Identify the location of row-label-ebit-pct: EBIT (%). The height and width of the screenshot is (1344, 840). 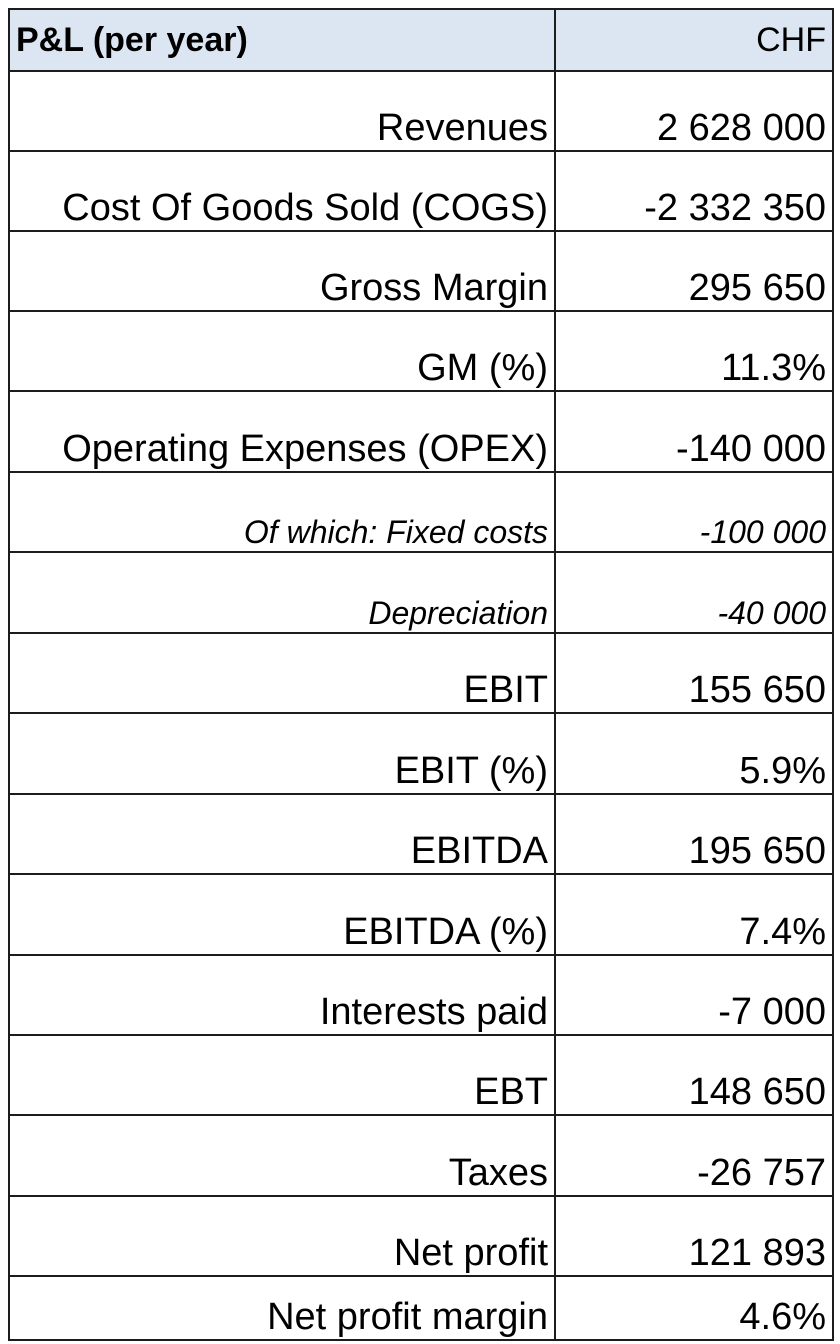
(282, 753).